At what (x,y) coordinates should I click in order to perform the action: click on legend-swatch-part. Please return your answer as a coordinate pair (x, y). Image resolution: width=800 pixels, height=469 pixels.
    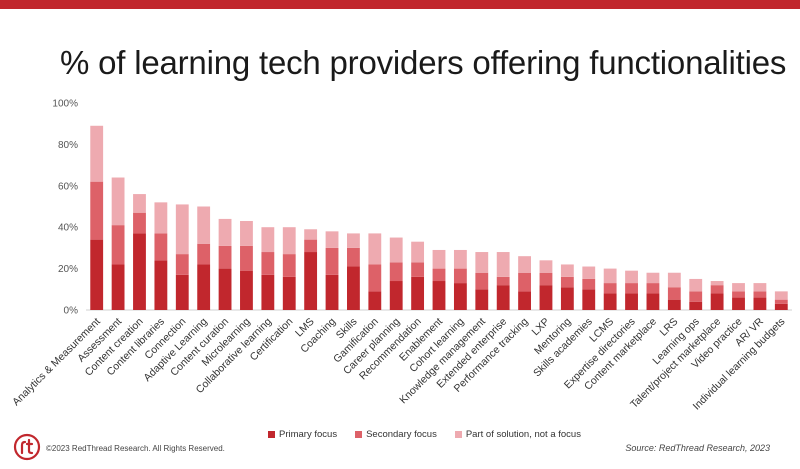
    Looking at the image, I should click on (458, 434).